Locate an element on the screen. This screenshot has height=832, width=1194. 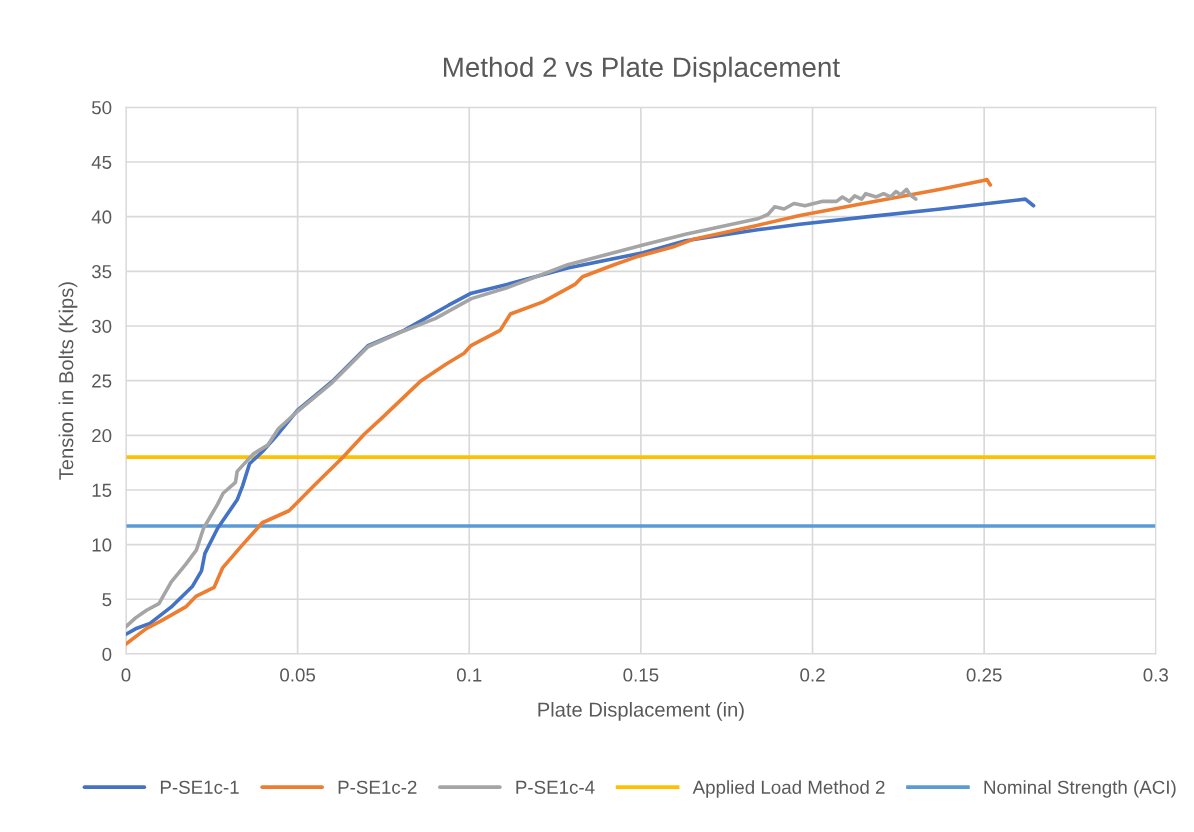
x-tick-label: 0.15 is located at coordinates (641, 675).